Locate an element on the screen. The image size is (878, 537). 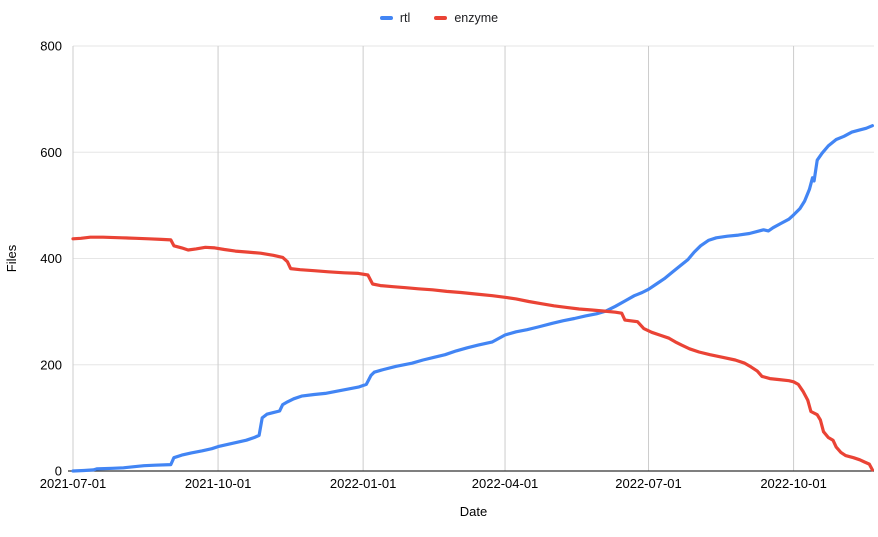
x-tick-label: 2022-07-01 is located at coordinates (648, 483).